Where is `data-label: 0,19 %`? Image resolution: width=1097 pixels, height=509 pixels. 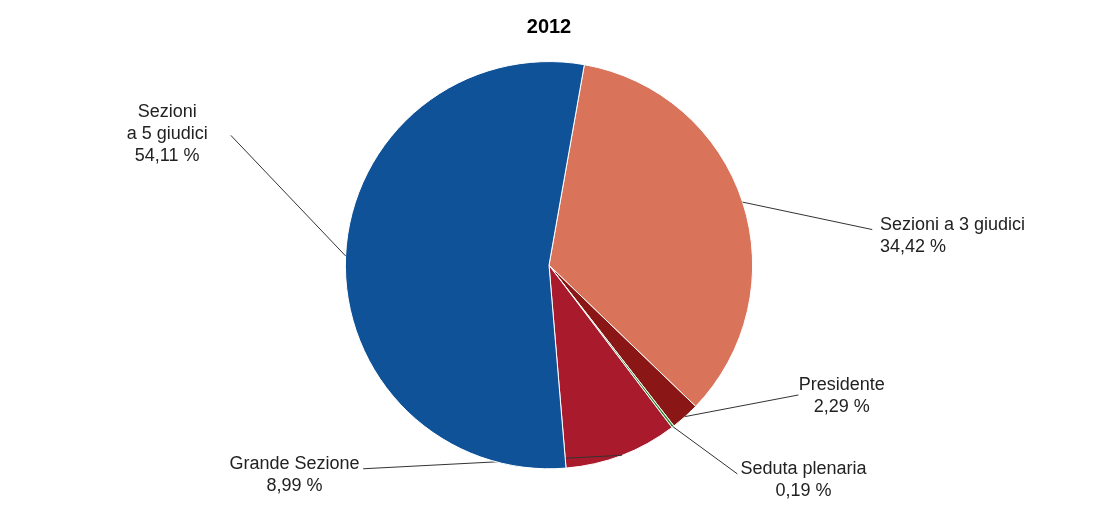
data-label: 0,19 % is located at coordinates (803, 489).